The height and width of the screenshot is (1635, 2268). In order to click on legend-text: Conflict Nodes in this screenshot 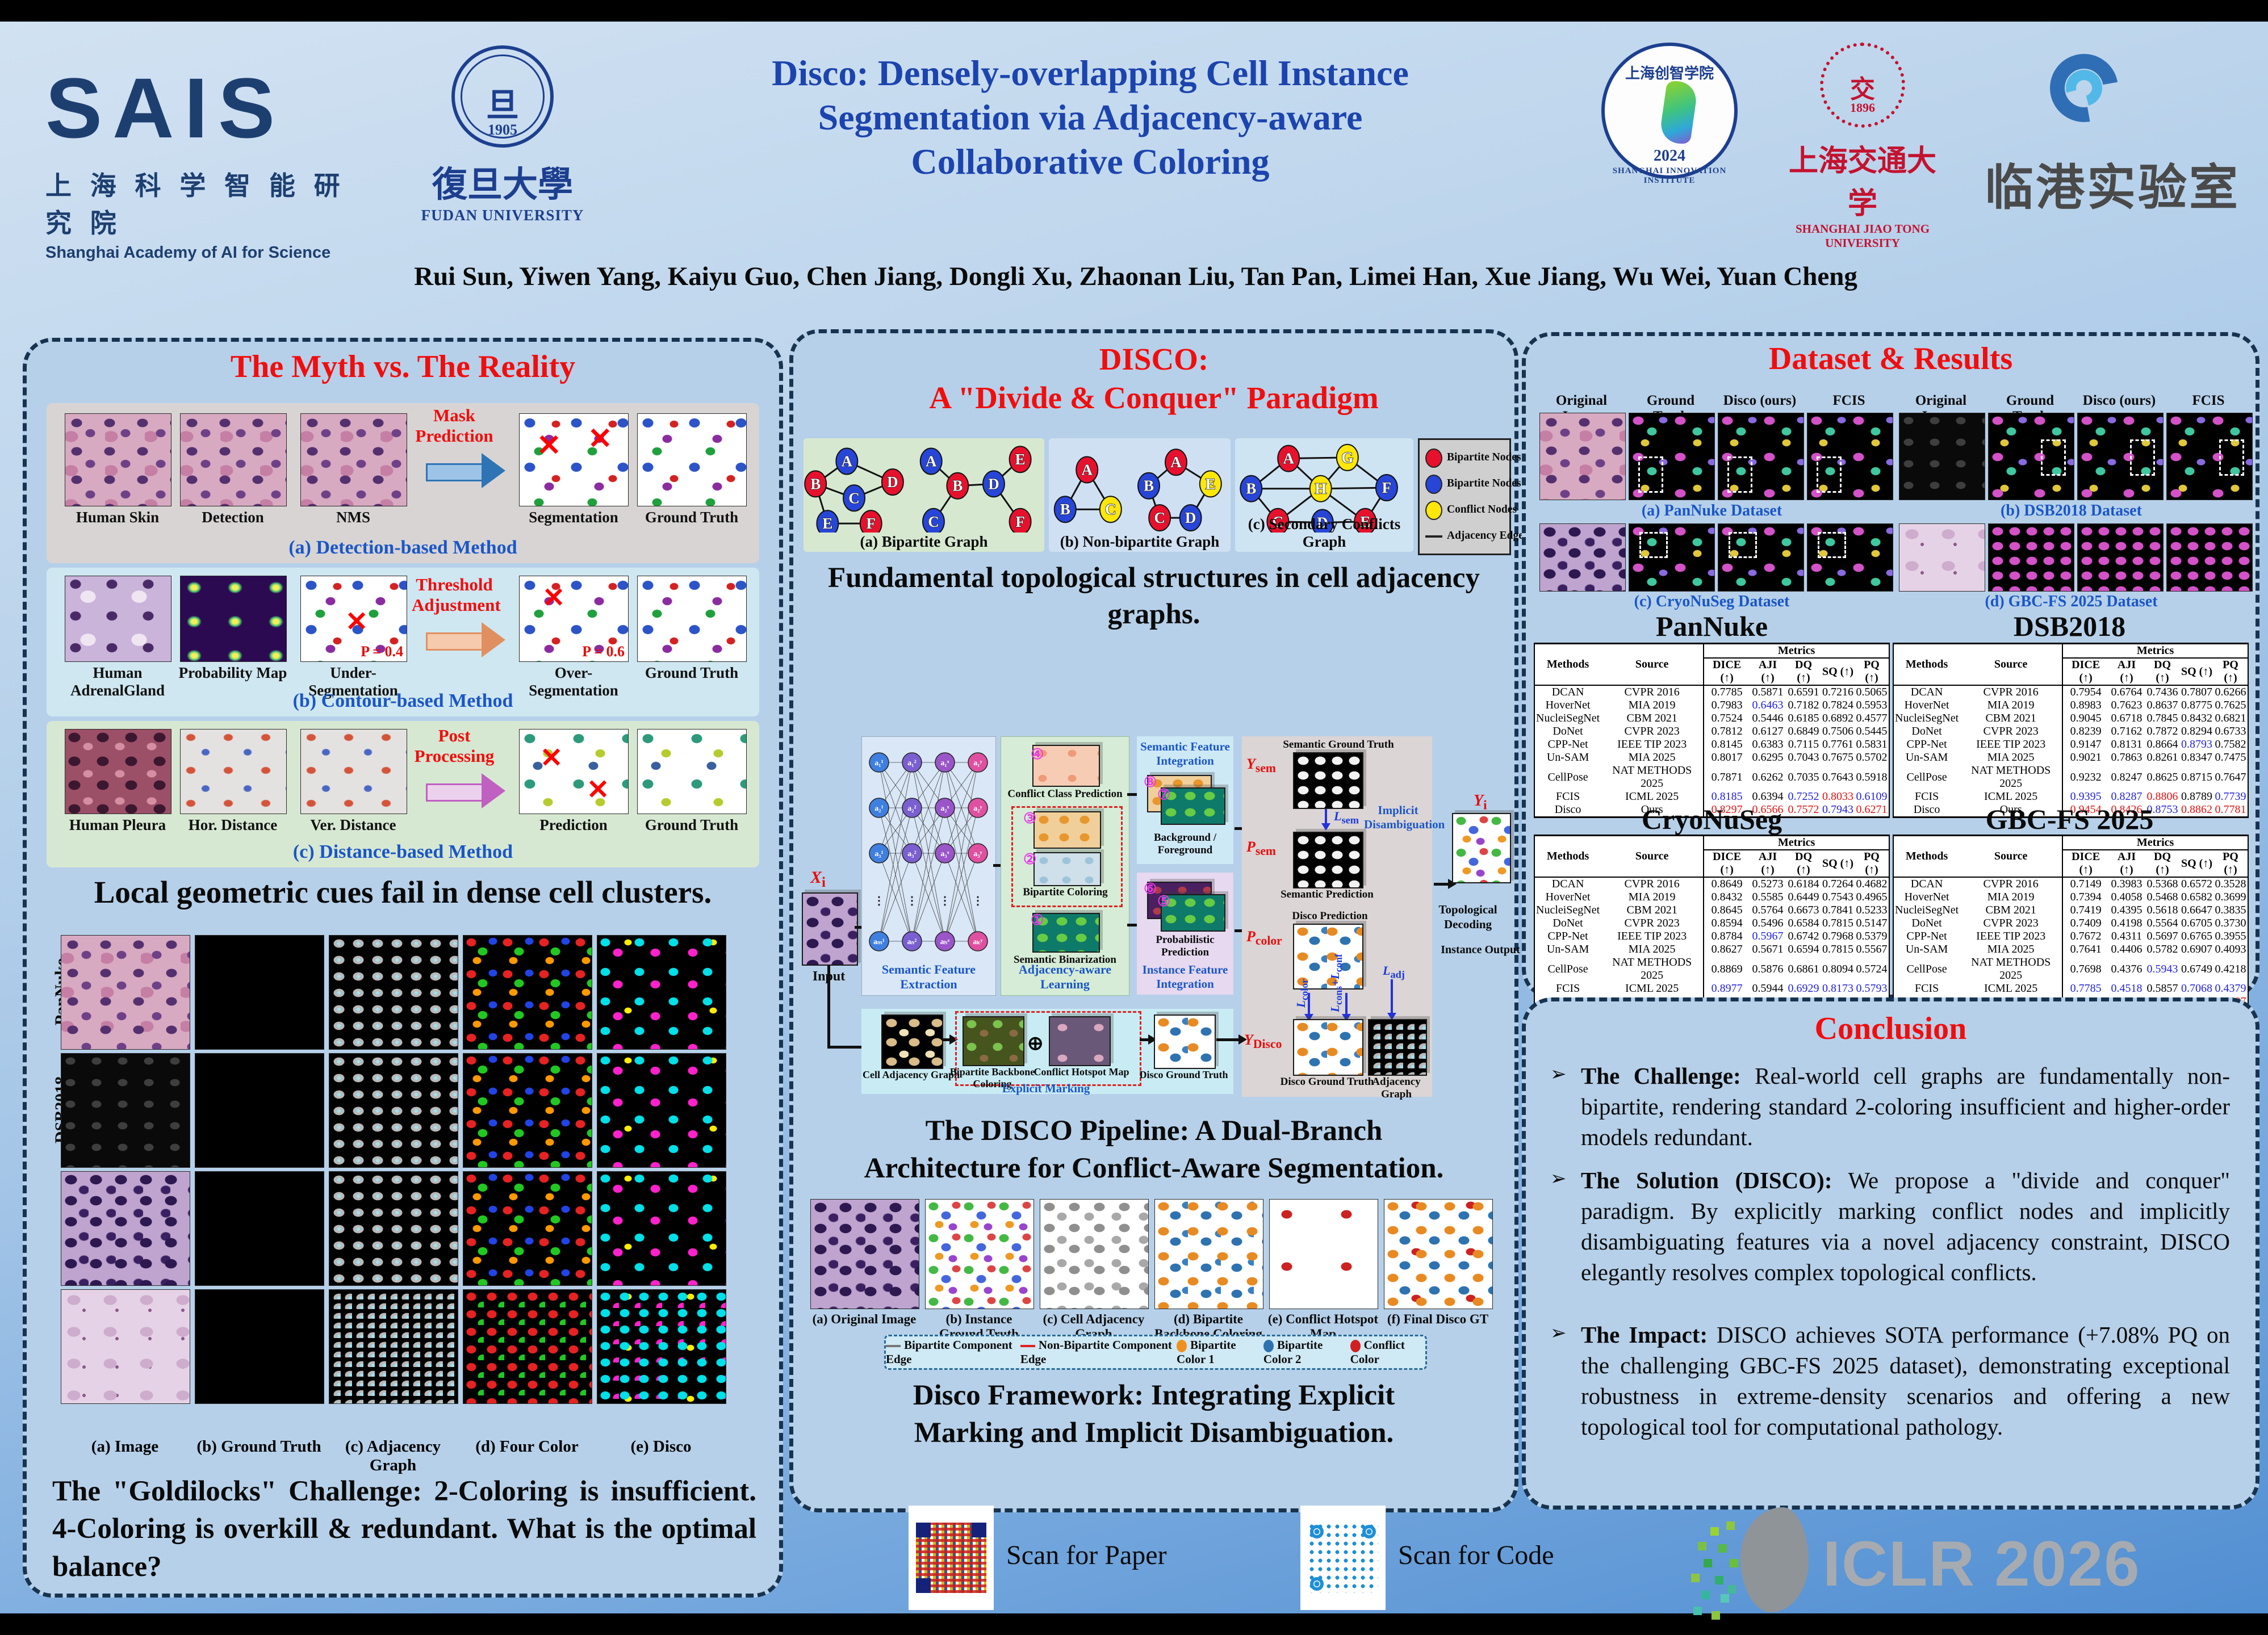, I will do `click(1482, 510)`.